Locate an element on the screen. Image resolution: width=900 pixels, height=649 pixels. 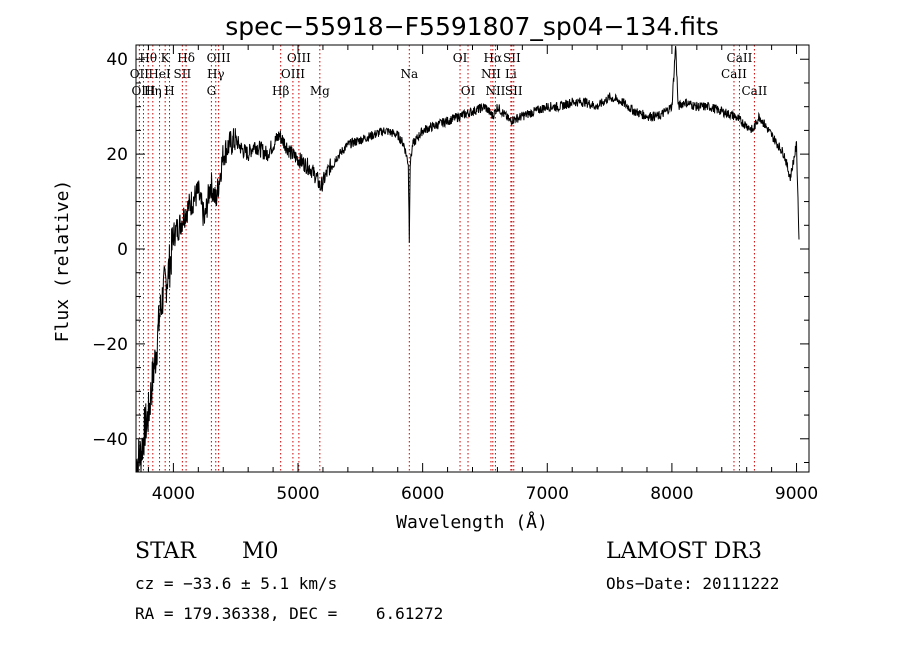
x-tick-label: 6000 is located at coordinates (422, 494).